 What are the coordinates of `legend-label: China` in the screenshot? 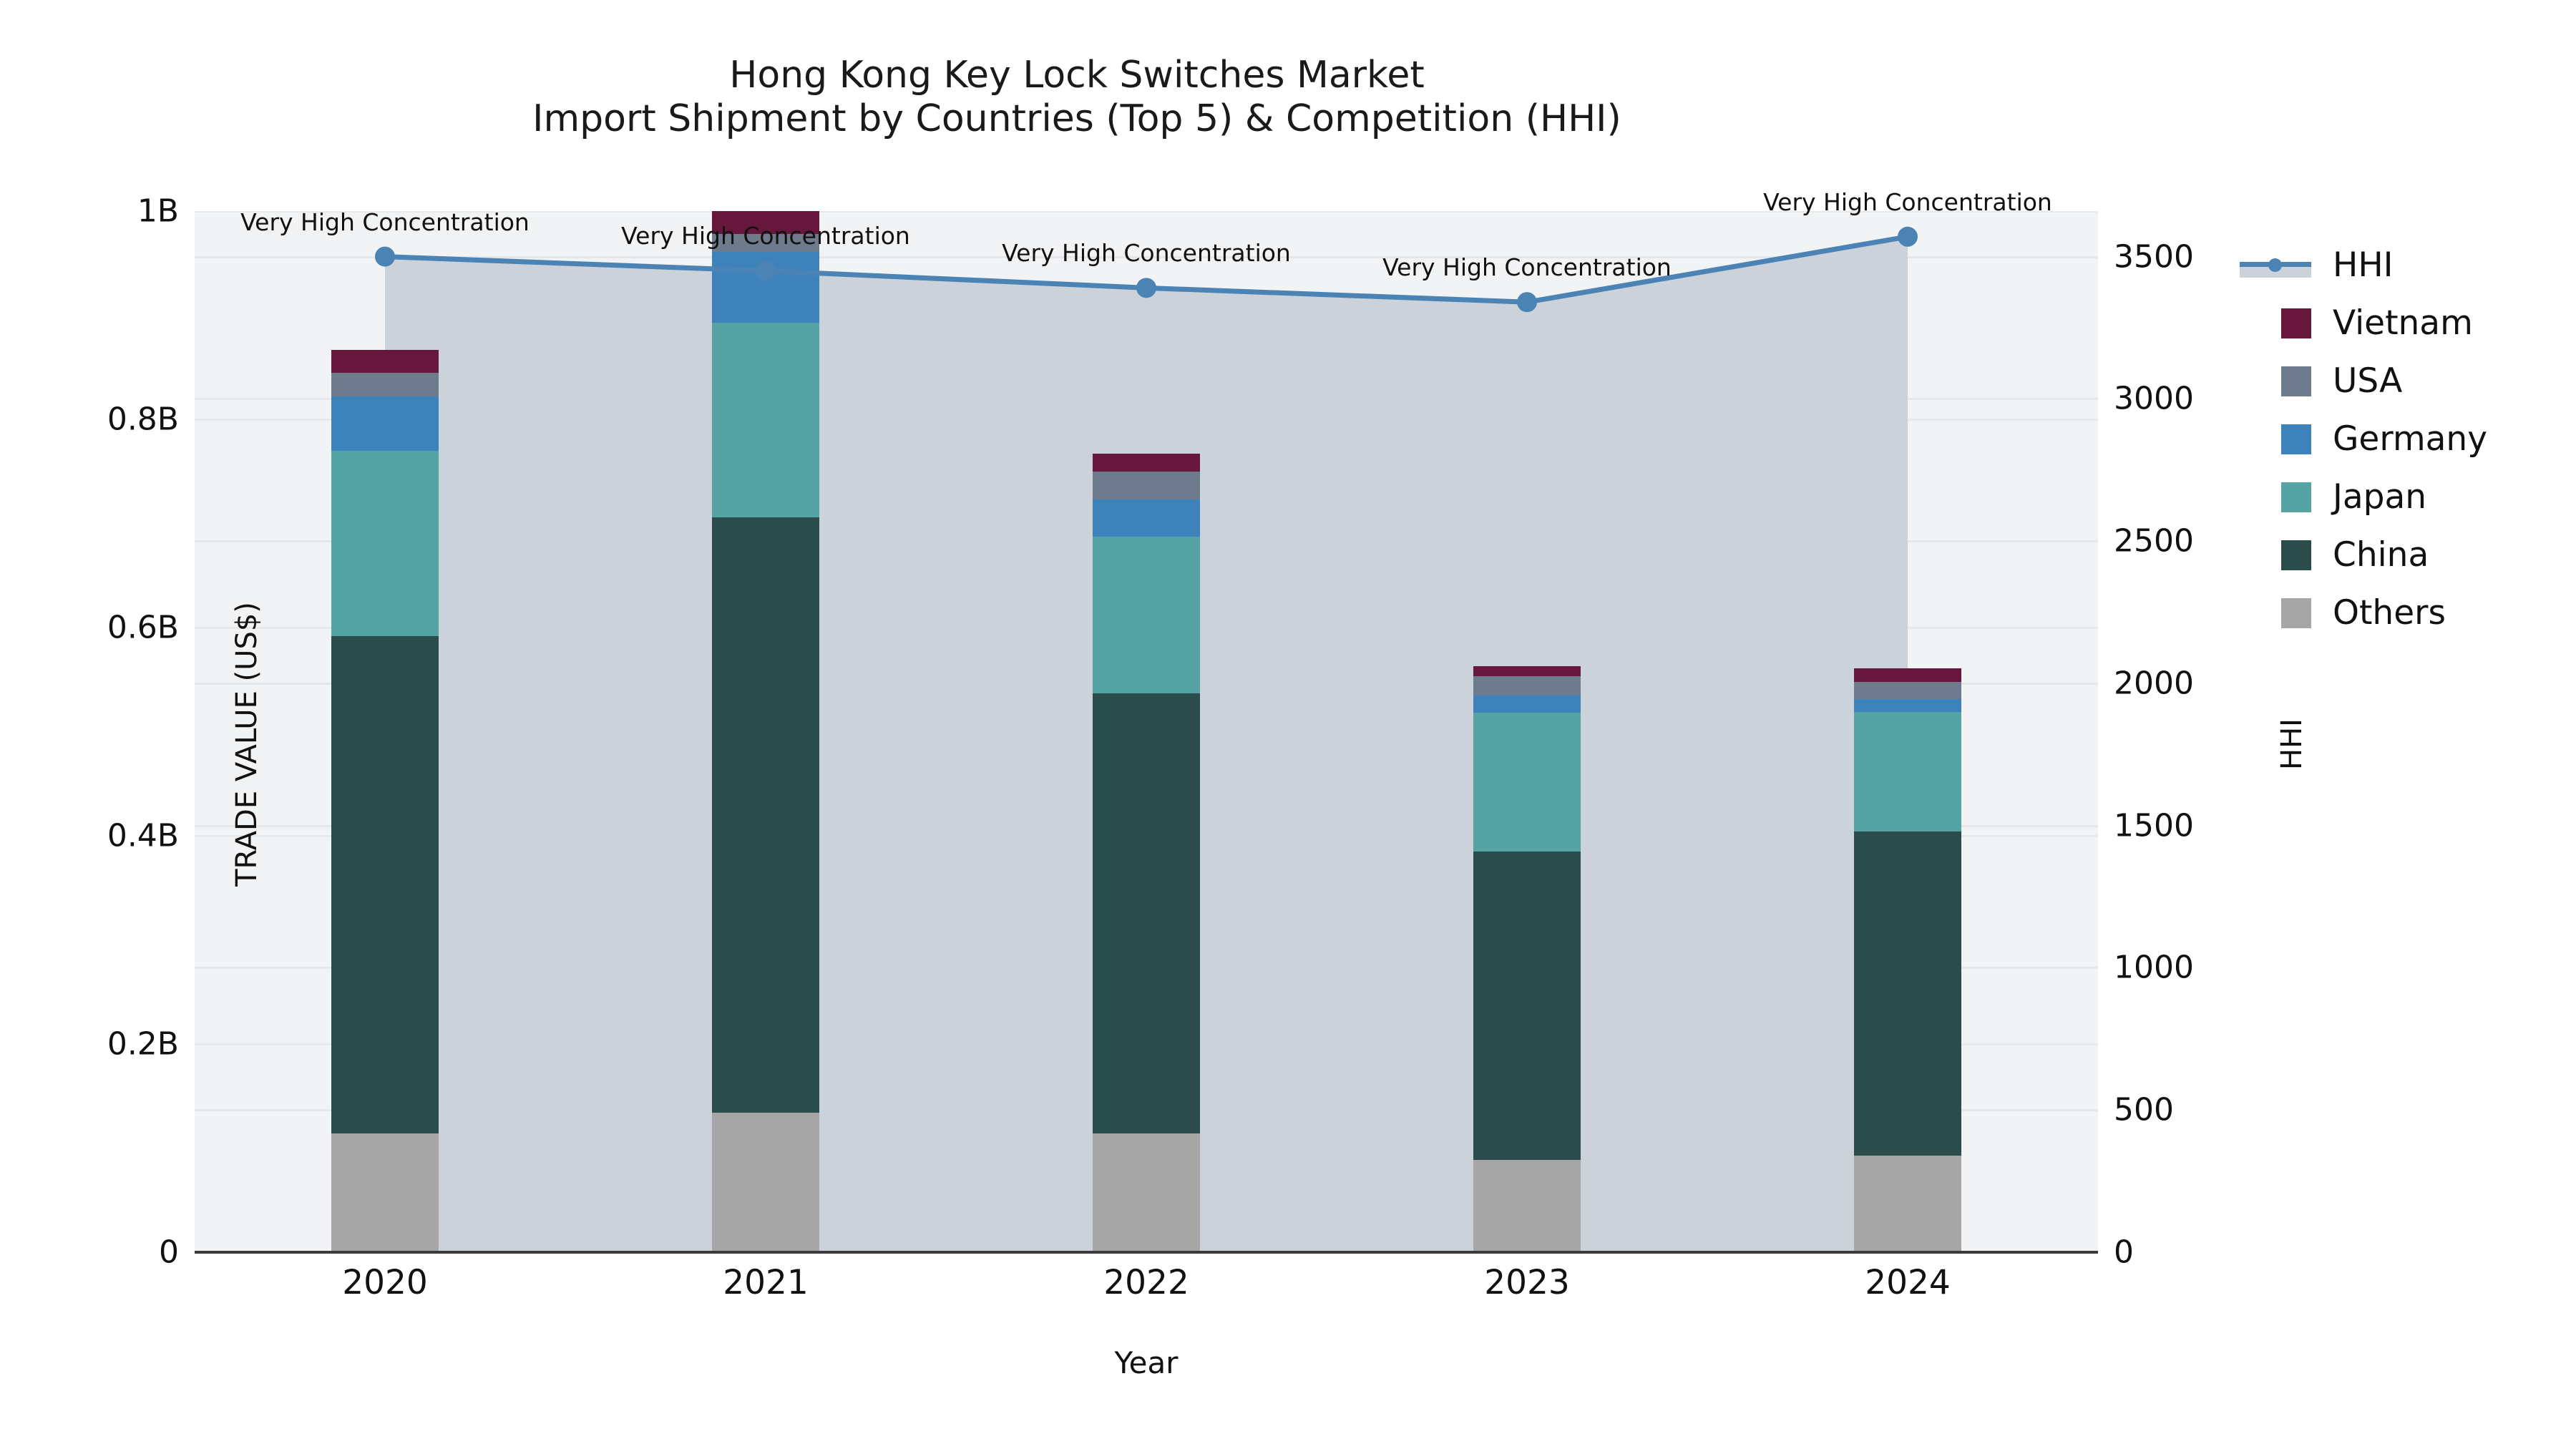 It's located at (2381, 555).